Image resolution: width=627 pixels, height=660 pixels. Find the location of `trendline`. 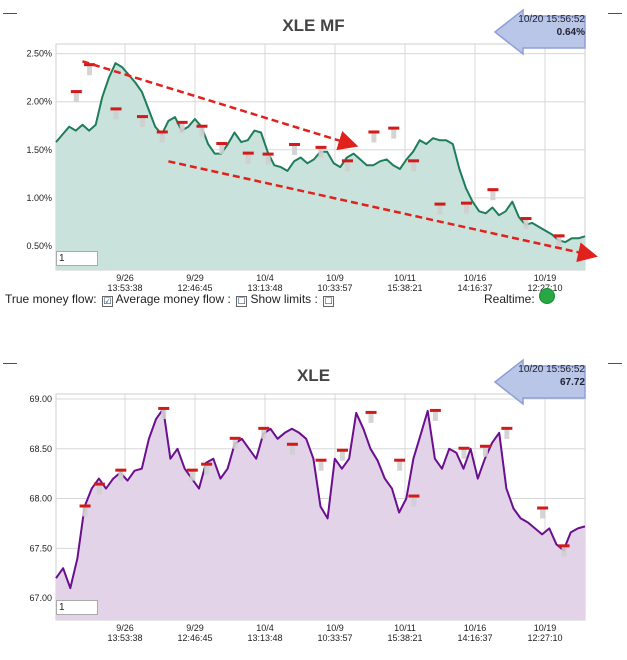

trendline is located at coordinates (220, 105).